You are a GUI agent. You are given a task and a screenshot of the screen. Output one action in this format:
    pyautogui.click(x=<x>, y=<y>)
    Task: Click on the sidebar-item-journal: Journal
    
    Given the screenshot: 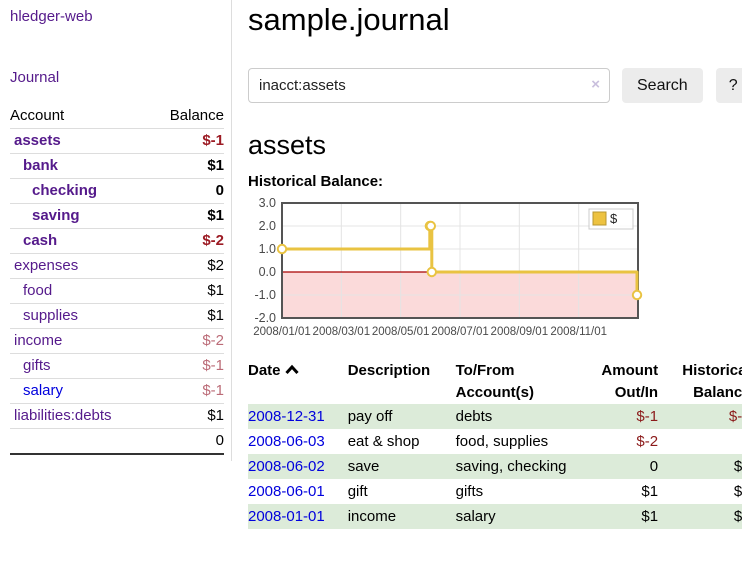 What is the action you would take?
    pyautogui.click(x=35, y=77)
    